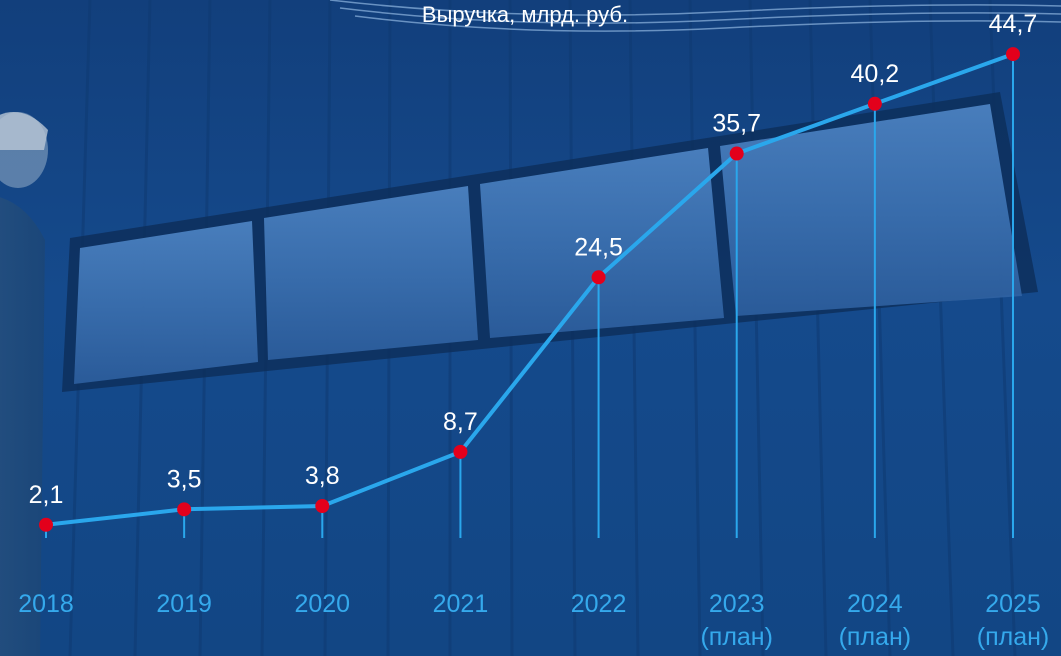 Image resolution: width=1061 pixels, height=656 pixels. I want to click on data-label: 40,2, so click(875, 74).